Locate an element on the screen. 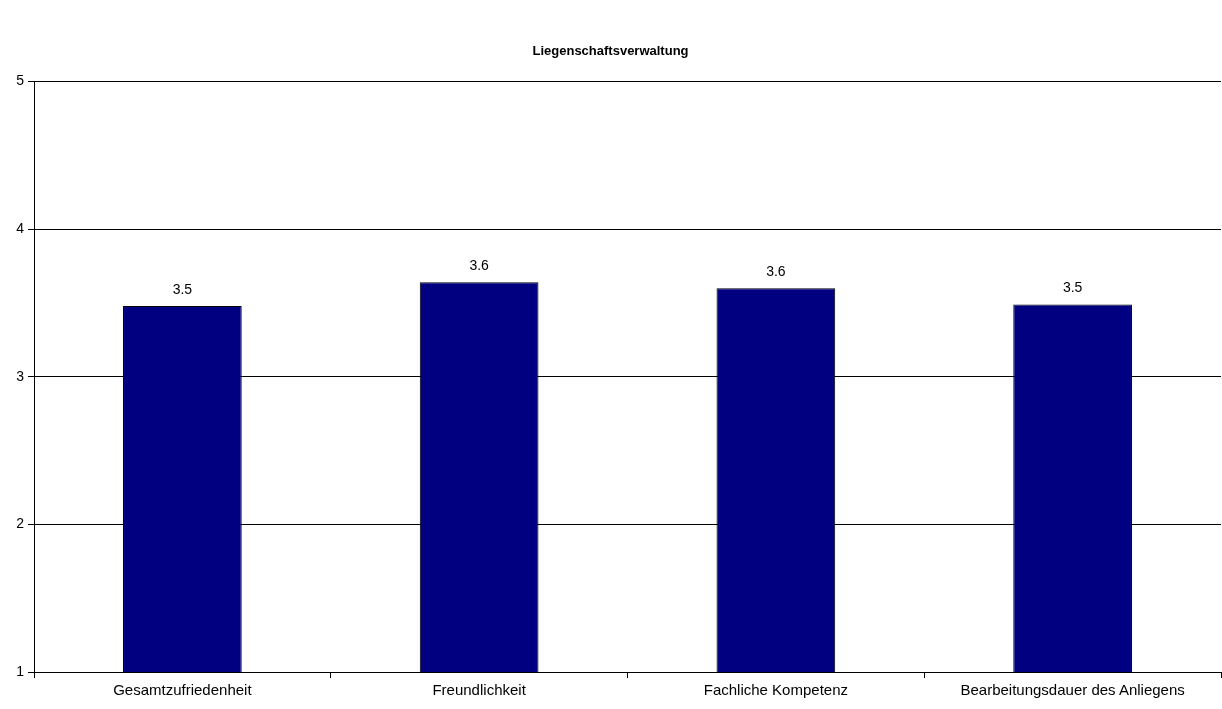 The width and height of the screenshot is (1222, 709). y-tick-label: 3 is located at coordinates (20, 375).